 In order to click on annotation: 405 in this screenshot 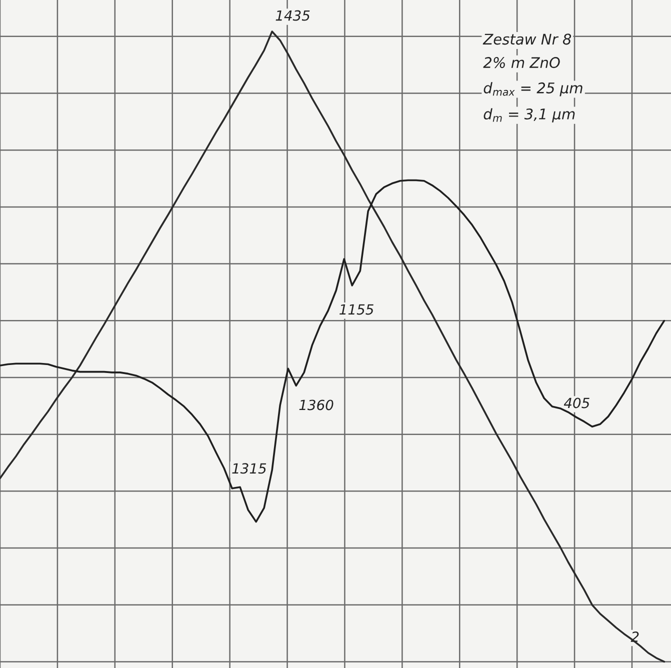, I will do `click(577, 403)`.